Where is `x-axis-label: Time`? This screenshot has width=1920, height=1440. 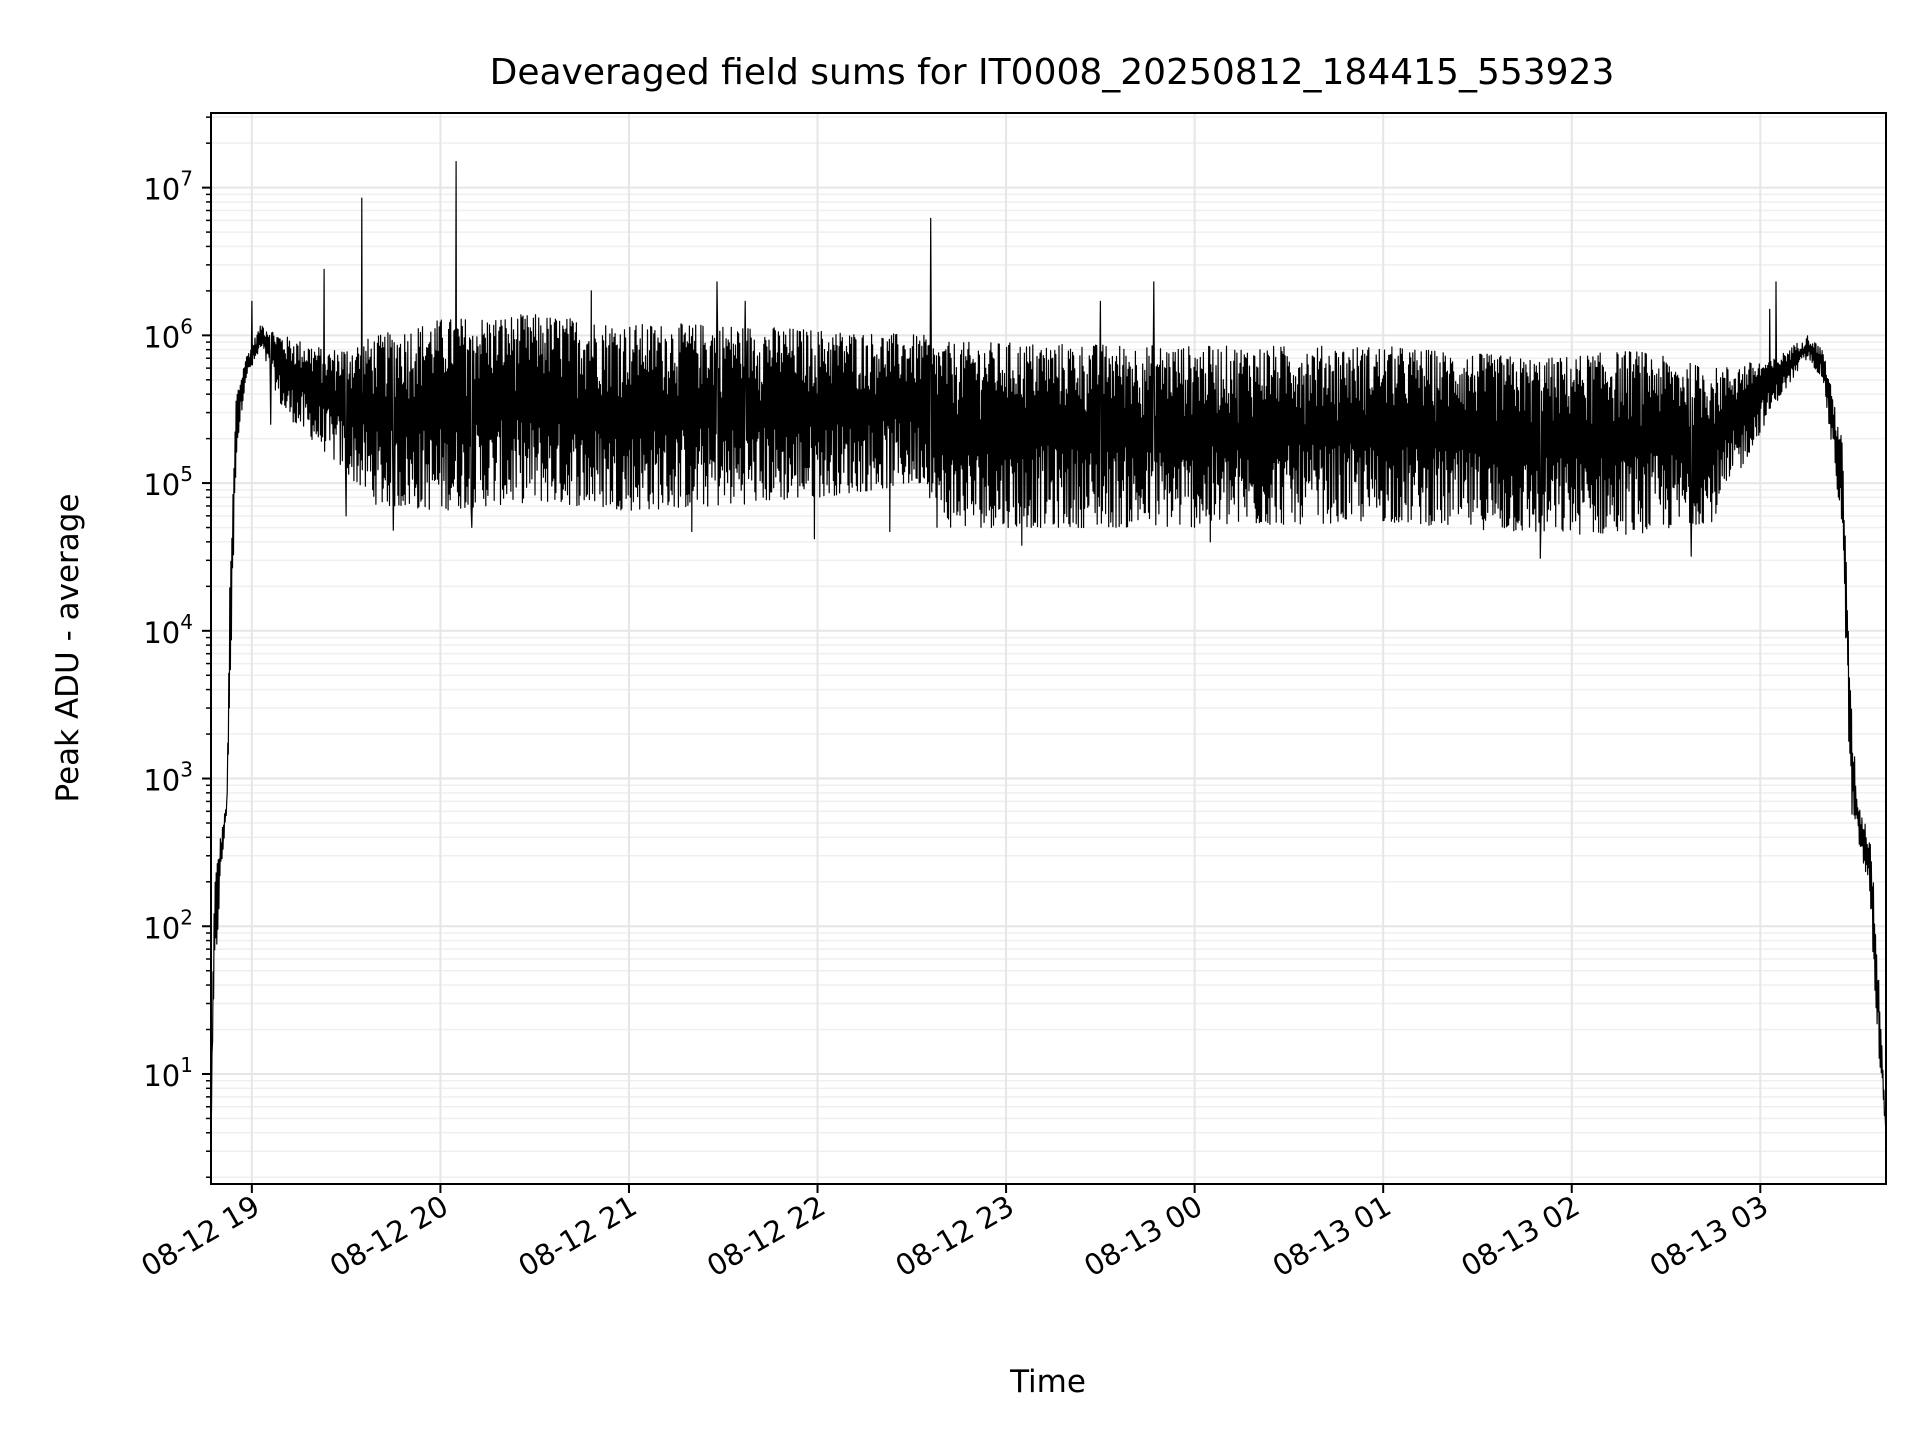
x-axis-label: Time is located at coordinates (1047, 1382).